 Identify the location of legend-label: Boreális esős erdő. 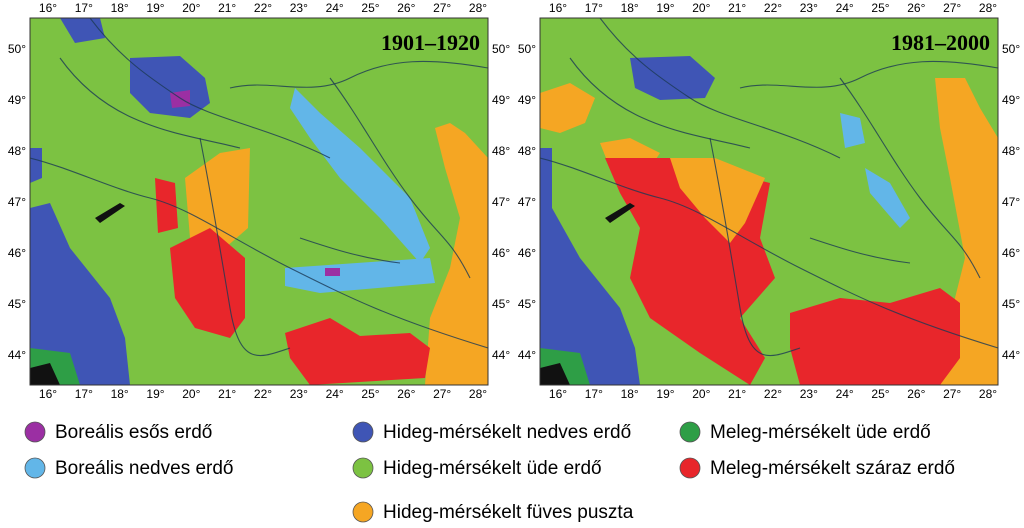
(133, 432).